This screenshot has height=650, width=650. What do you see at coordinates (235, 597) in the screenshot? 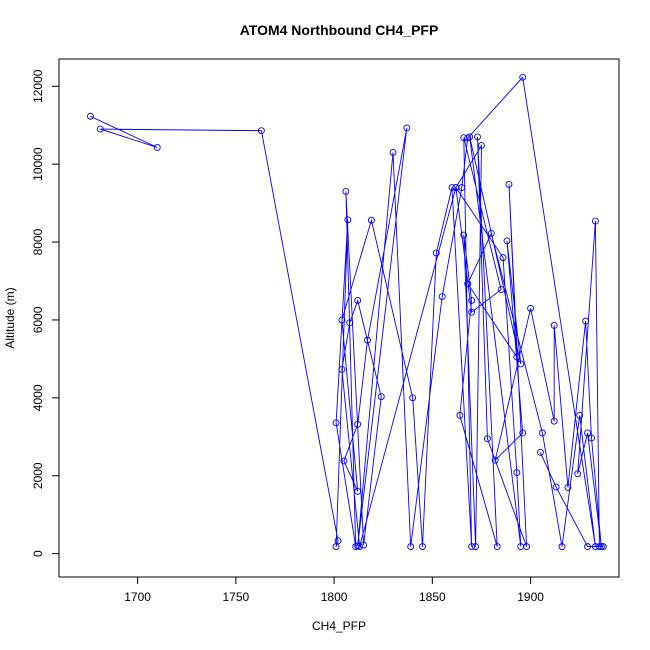
I see `x-tick-label: 1750` at bounding box center [235, 597].